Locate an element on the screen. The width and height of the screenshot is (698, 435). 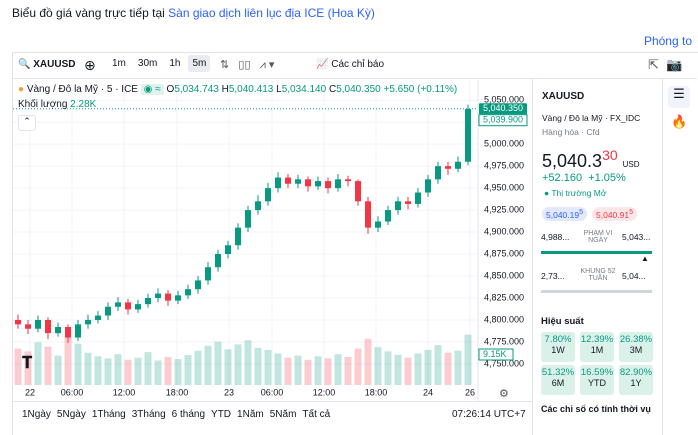
range: 1Tháng is located at coordinates (108, 414).